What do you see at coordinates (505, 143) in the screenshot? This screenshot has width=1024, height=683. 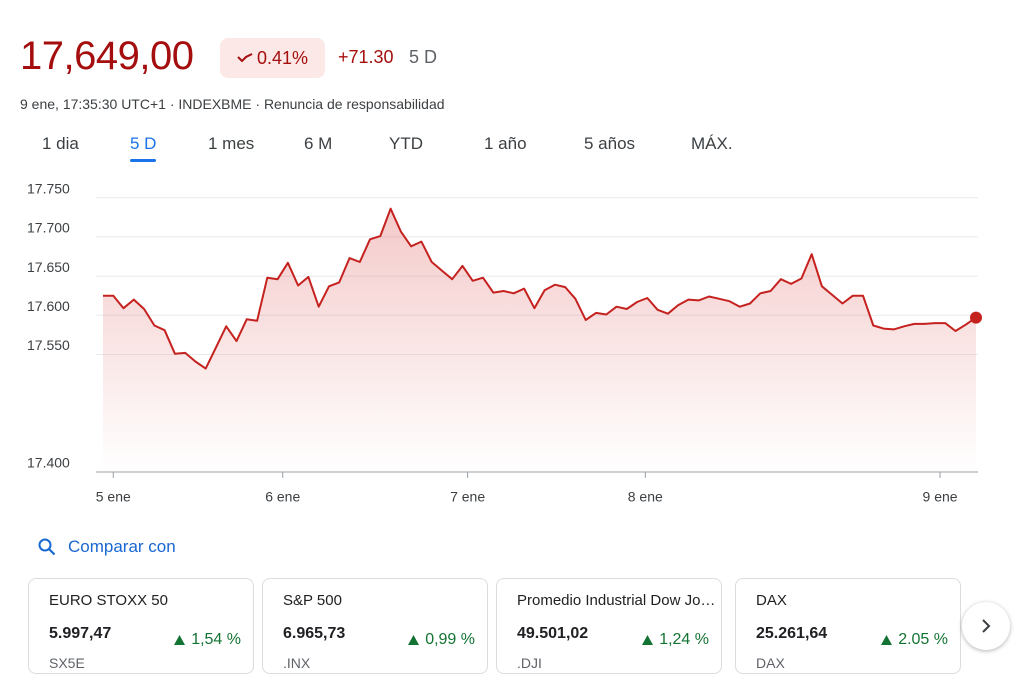 I see `range-tab: 1 año` at bounding box center [505, 143].